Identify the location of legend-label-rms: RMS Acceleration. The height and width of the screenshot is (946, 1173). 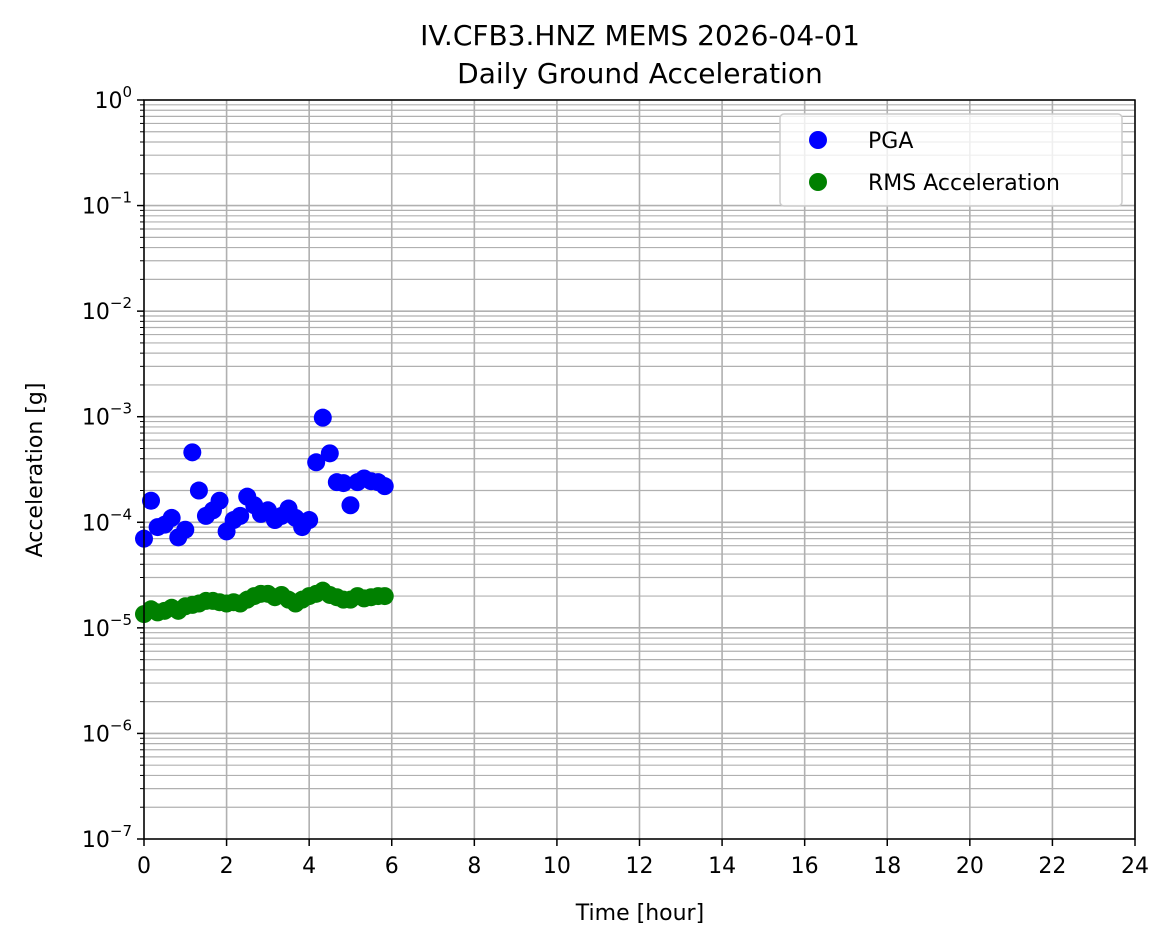
(964, 183).